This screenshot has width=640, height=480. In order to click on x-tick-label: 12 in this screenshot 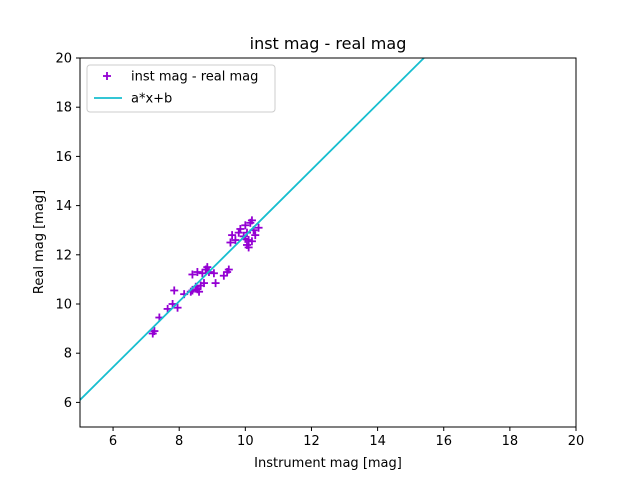, I will do `click(311, 441)`.